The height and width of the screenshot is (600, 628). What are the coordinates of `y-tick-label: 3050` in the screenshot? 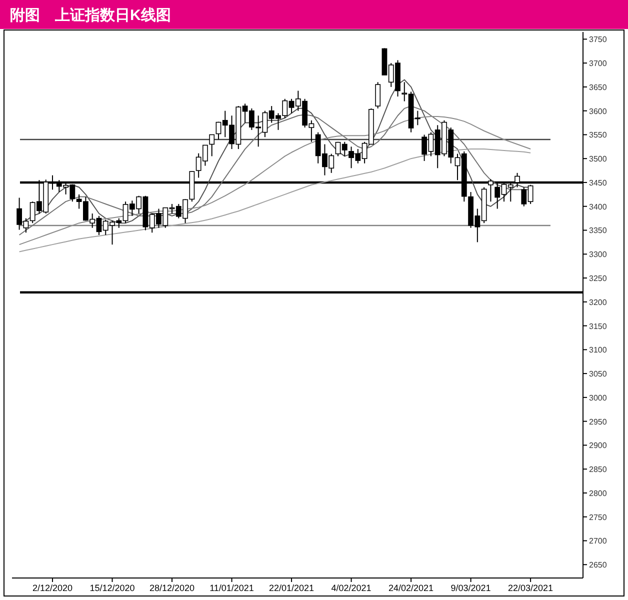 It's located at (598, 374).